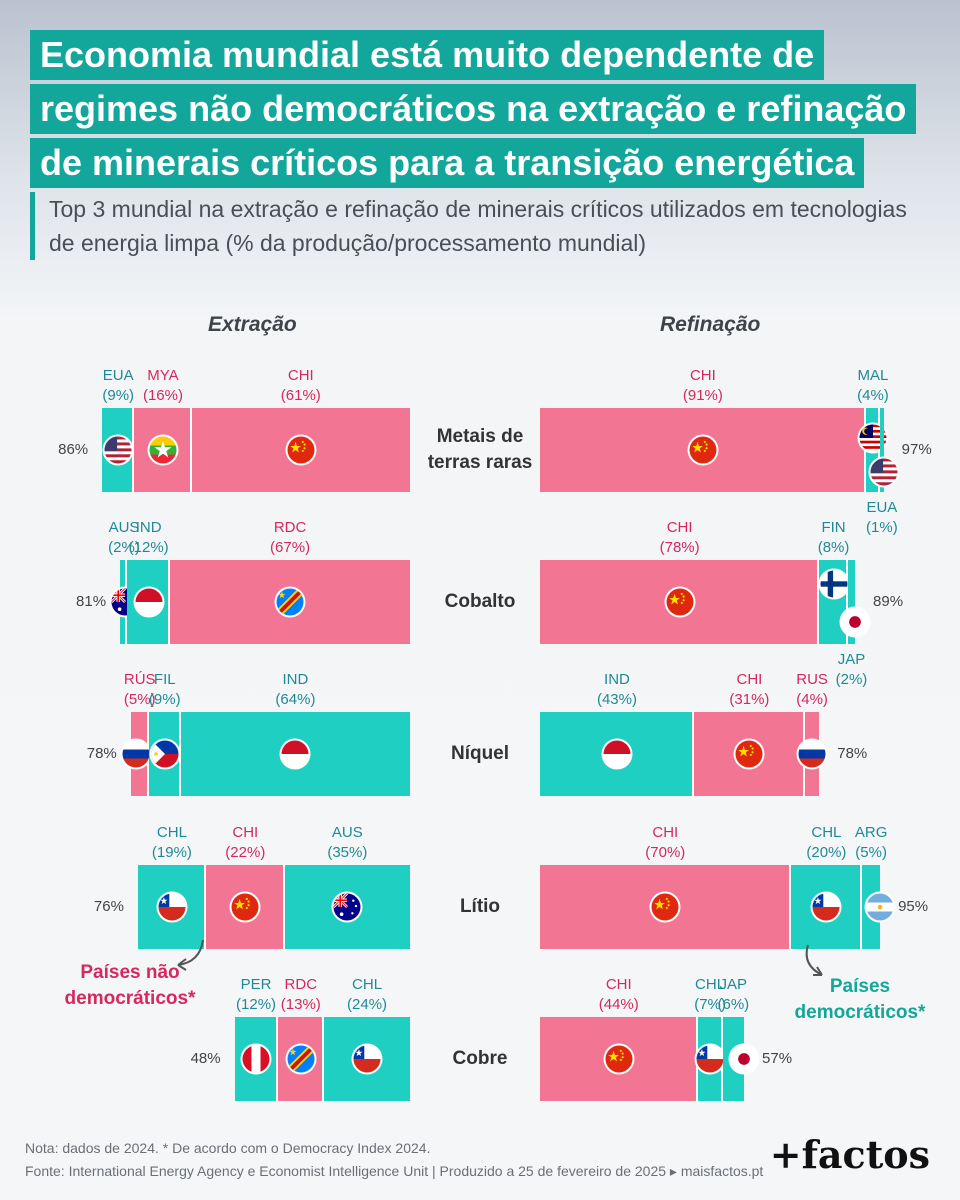  I want to click on label-value-refinacao-0-0: (91%), so click(702, 395).